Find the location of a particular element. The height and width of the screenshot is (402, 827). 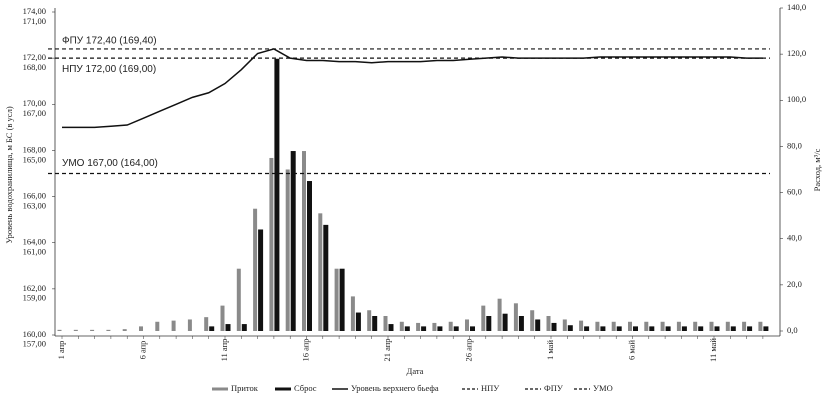

x-tick-label: 16 апр is located at coordinates (305, 349).